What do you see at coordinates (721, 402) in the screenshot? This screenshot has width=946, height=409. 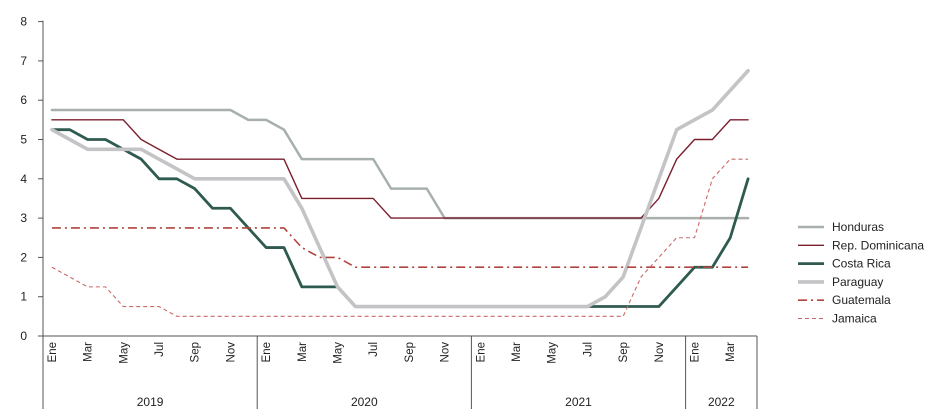 I see `year-label: 2022` at bounding box center [721, 402].